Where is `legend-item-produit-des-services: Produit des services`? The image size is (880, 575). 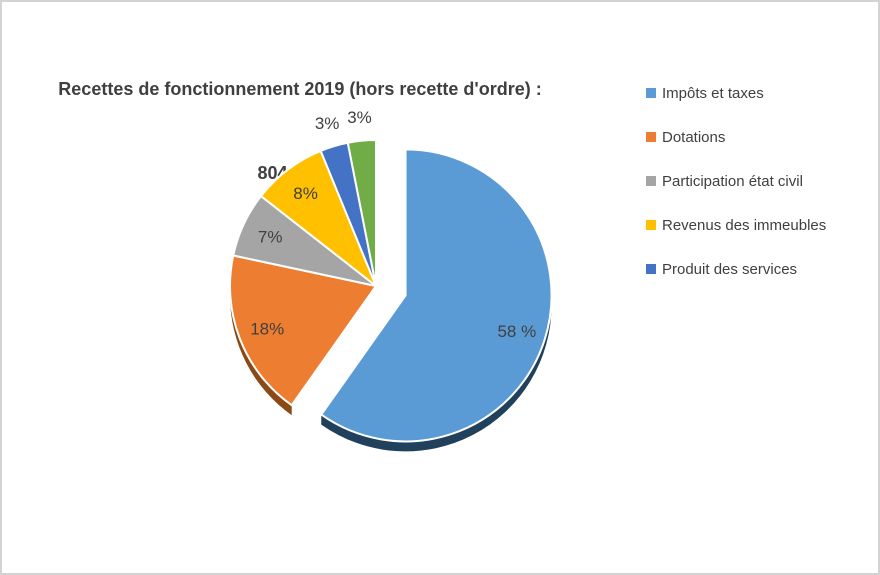 legend-item-produit-des-services: Produit des services is located at coordinates (758, 269).